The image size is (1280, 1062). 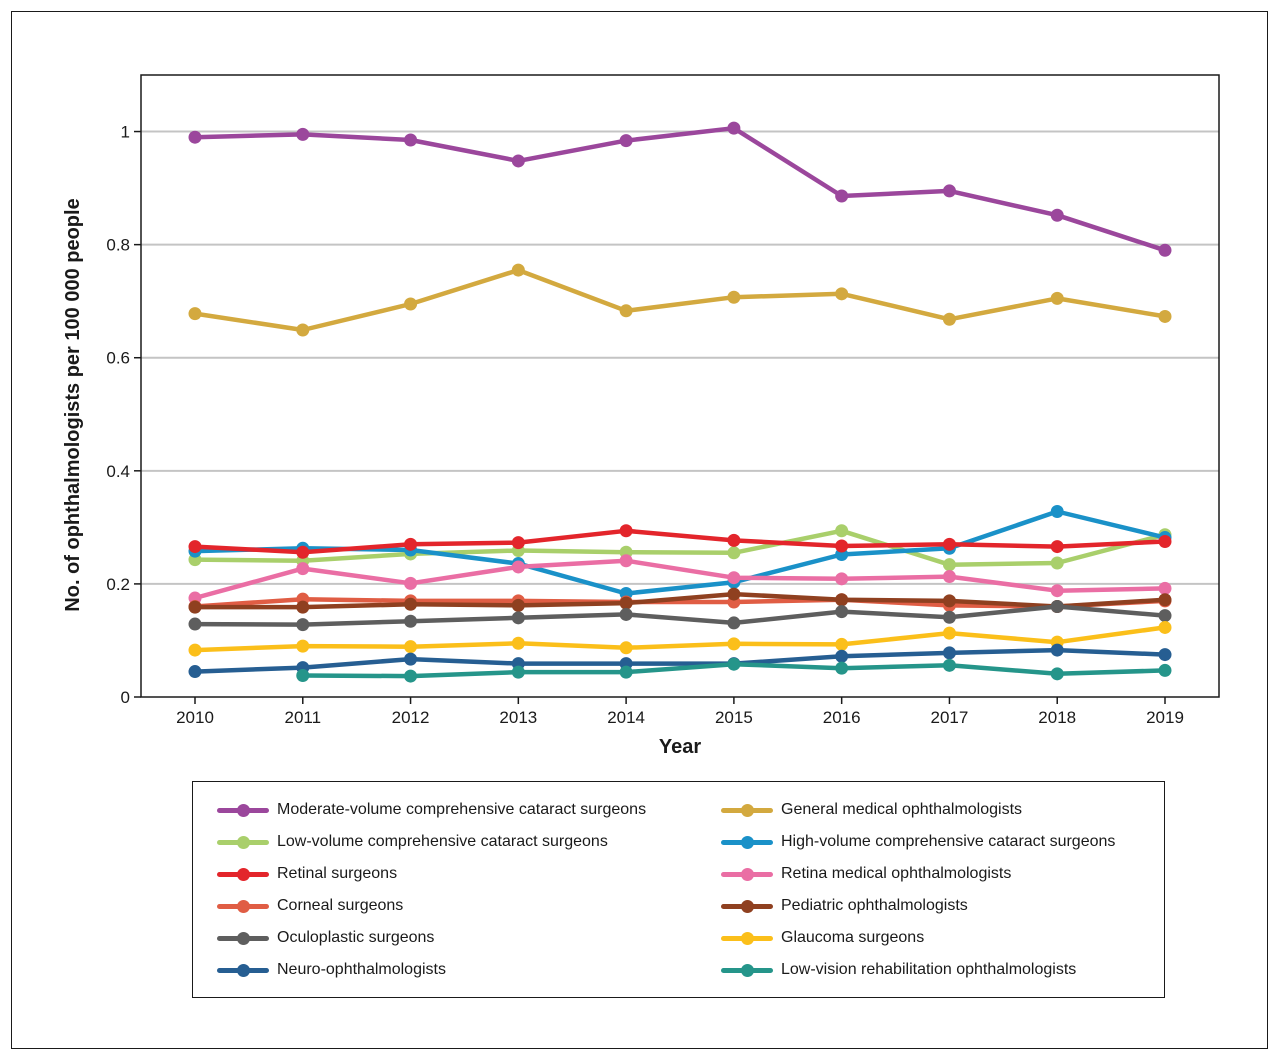 What do you see at coordinates (680, 712) in the screenshot?
I see `x-axis-ticks: 2010 2011 2012 2013 2014 2015 2016 2017 2018 2019` at bounding box center [680, 712].